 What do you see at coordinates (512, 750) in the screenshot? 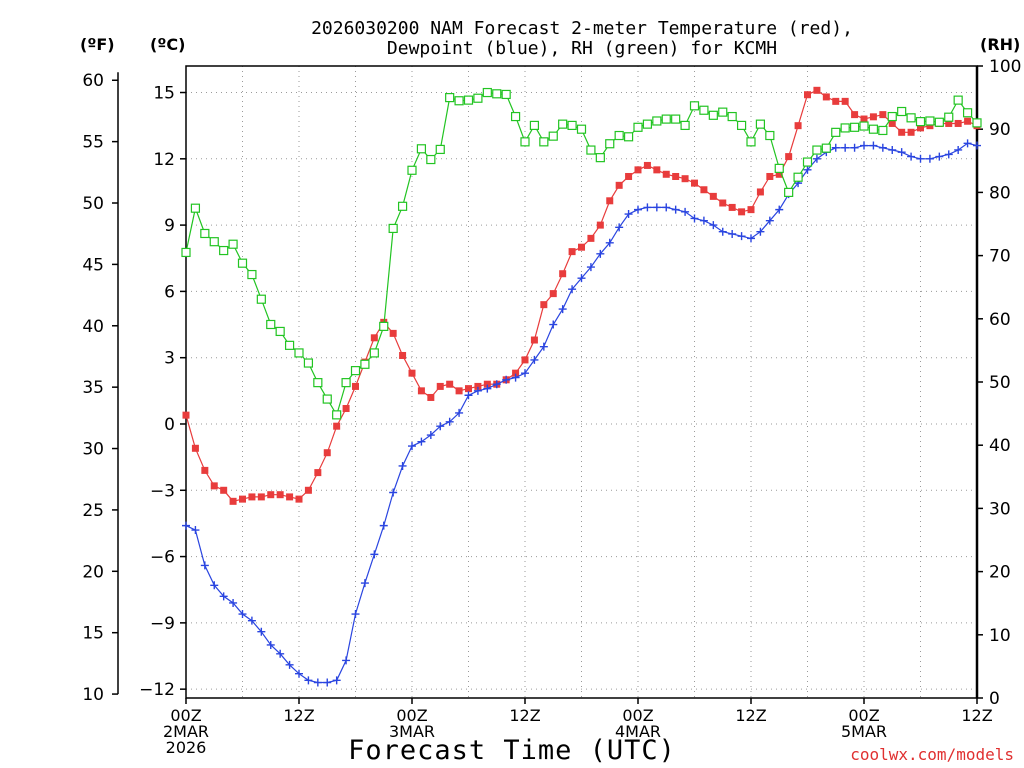
I see `x-axis-label: Forecast Time (UTC)` at bounding box center [512, 750].